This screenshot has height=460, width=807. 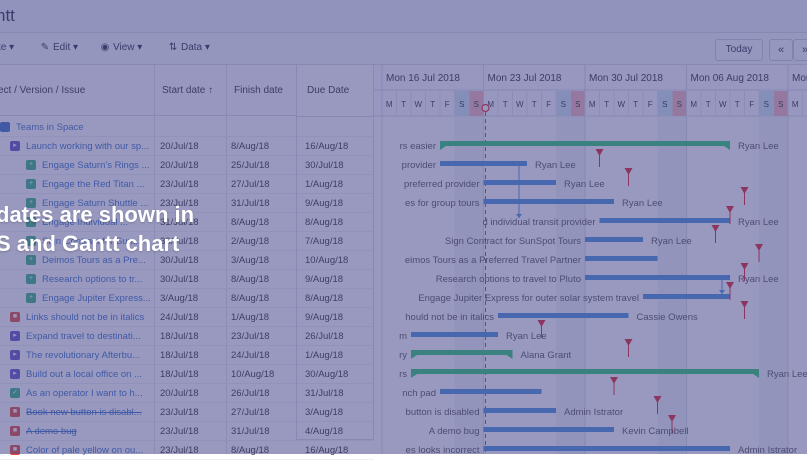 What do you see at coordinates (593, 412) in the screenshot?
I see `bar-assignee: Admin Istrator` at bounding box center [593, 412].